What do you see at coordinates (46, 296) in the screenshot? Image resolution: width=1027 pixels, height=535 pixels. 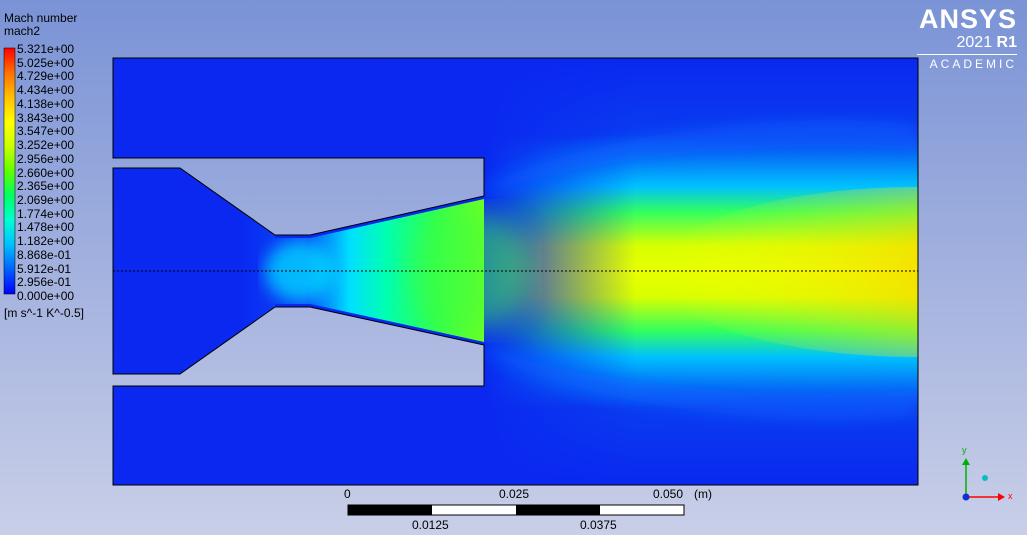 I see `legend-tick-label: 0.000e+00` at bounding box center [46, 296].